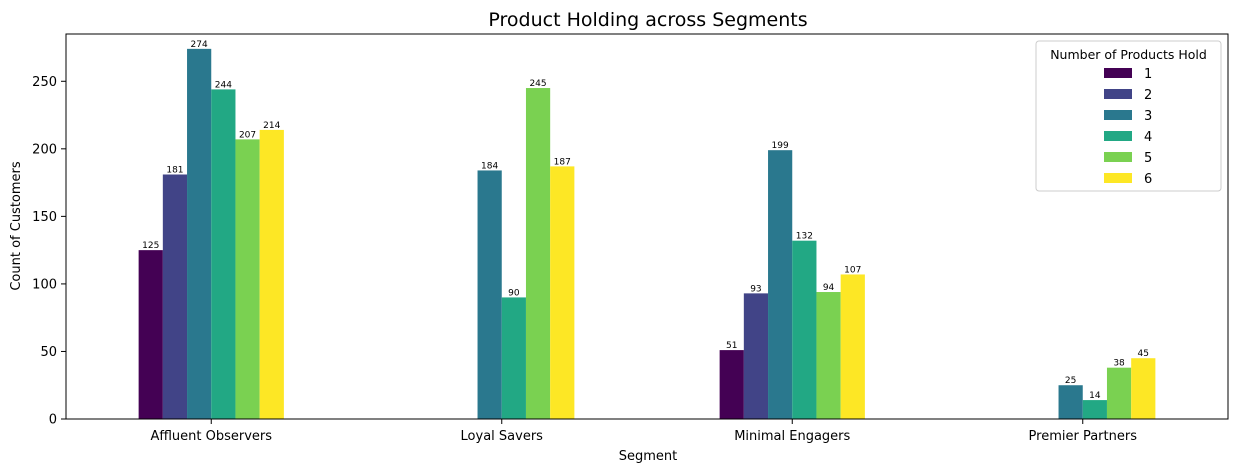 This screenshot has height=472, width=1238. I want to click on data-label: 199, so click(780, 146).